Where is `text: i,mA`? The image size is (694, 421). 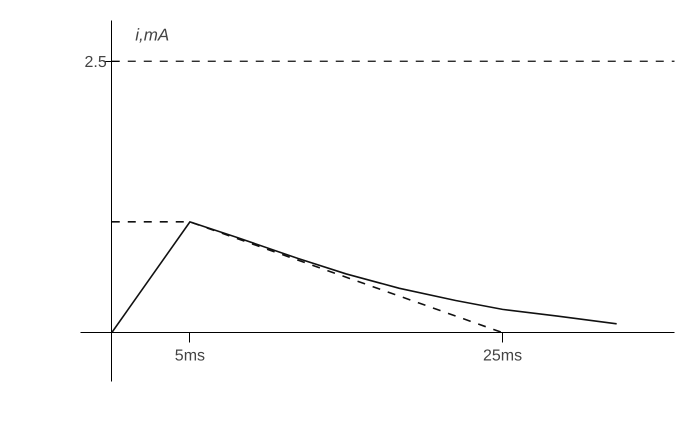 text: i,mA is located at coordinates (152, 35).